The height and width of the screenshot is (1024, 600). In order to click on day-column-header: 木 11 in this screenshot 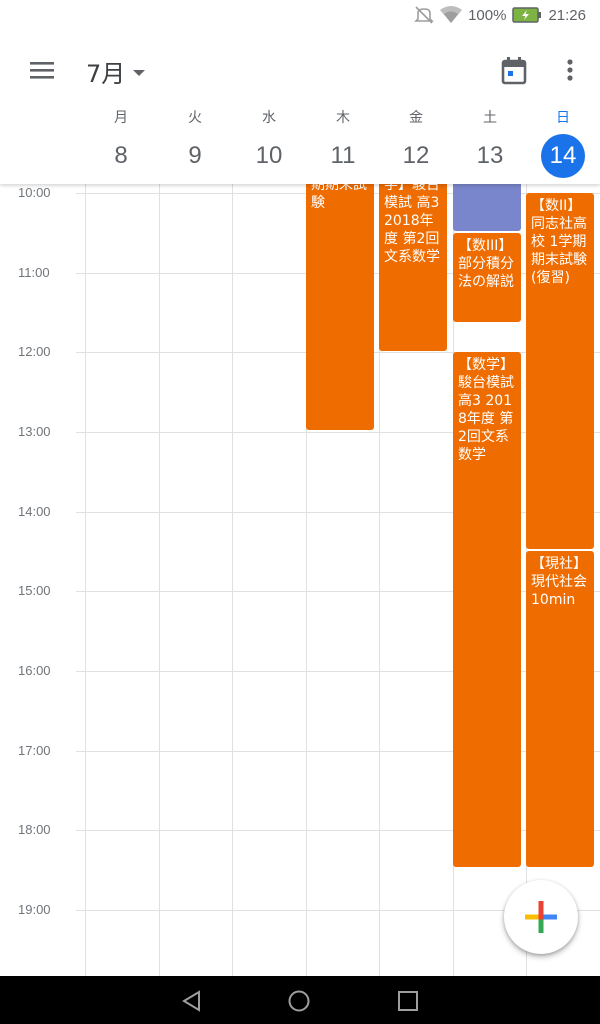, I will do `click(343, 141)`.